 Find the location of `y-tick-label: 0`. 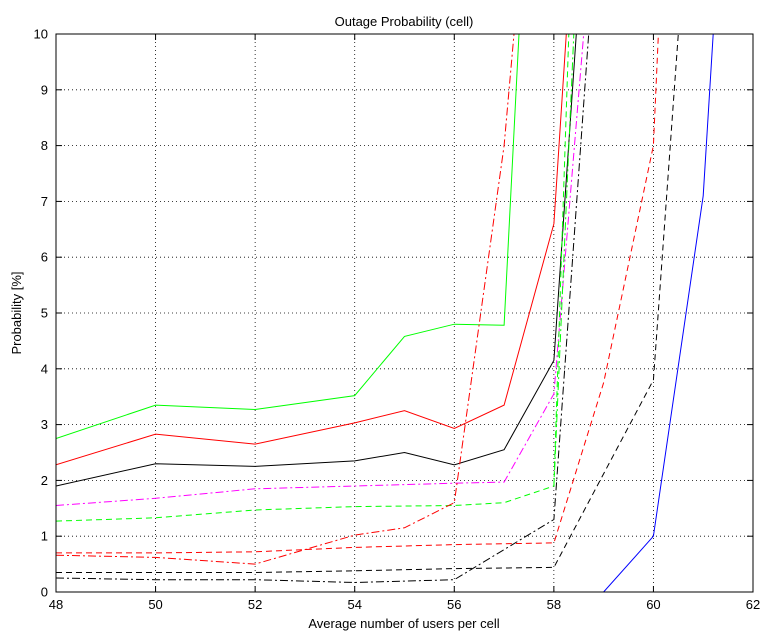

y-tick-label: 0 is located at coordinates (44, 592).